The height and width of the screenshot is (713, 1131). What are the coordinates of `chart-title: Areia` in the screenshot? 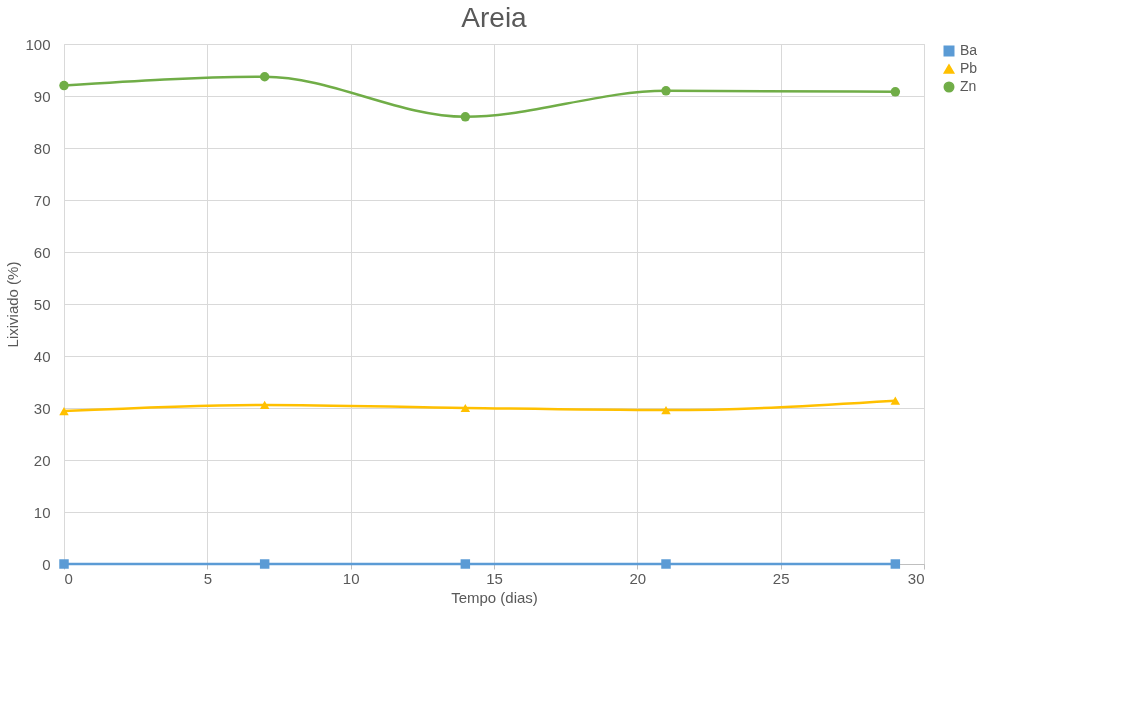 It's located at (494, 17).